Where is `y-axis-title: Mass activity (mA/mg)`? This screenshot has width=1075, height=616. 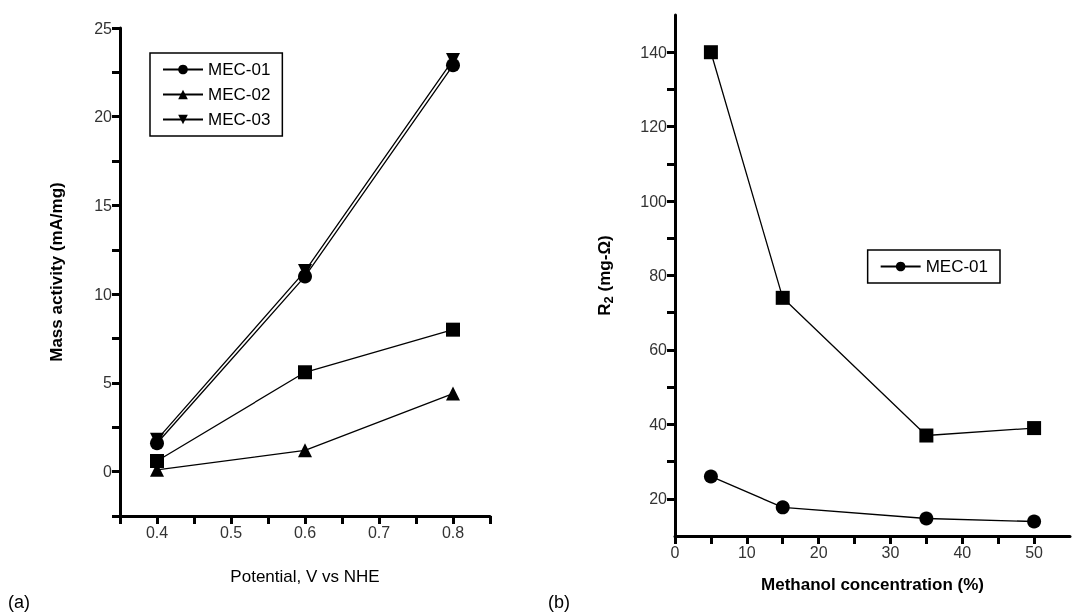
y-axis-title: Mass activity (mA/mg) is located at coordinates (56, 272).